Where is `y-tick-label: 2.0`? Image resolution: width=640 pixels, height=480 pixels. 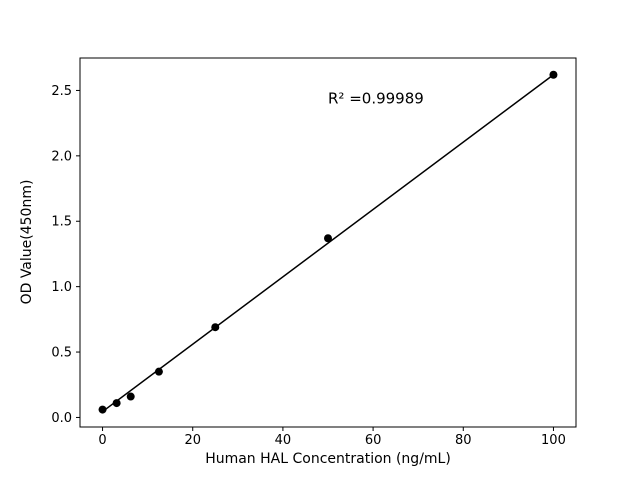
y-tick-label: 2.0 is located at coordinates (61, 156).